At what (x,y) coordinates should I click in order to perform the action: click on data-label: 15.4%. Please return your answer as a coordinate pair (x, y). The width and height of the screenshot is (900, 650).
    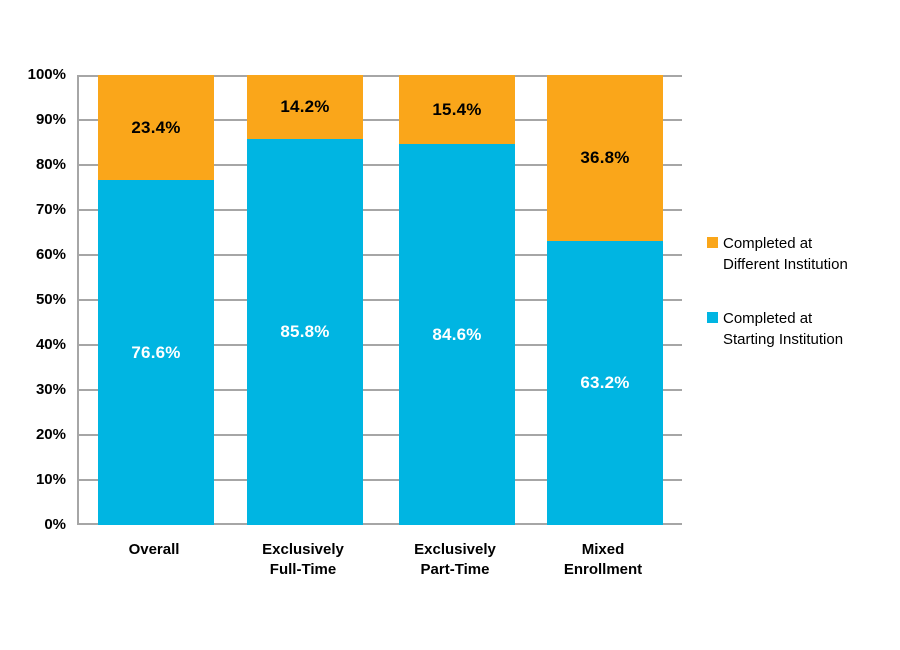
    Looking at the image, I should click on (457, 109).